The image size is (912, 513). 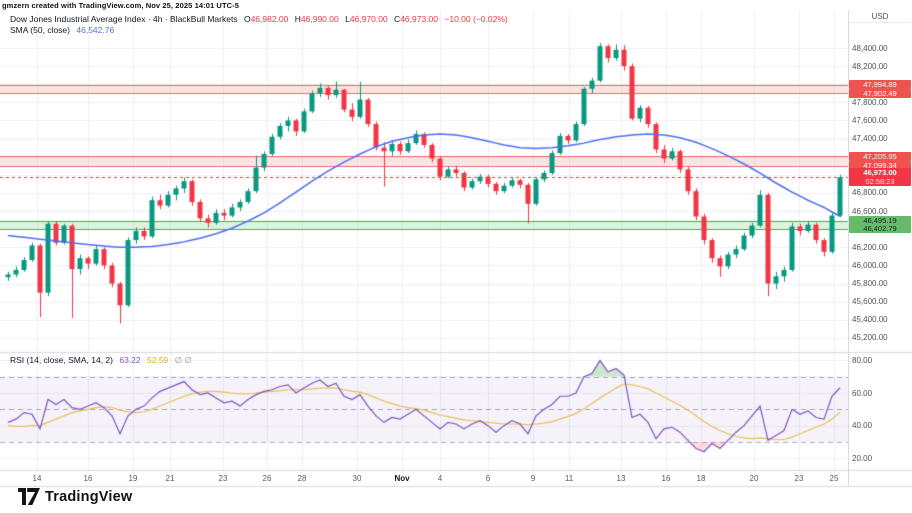 I want to click on badge-price: 46,402.79, so click(x=880, y=229).